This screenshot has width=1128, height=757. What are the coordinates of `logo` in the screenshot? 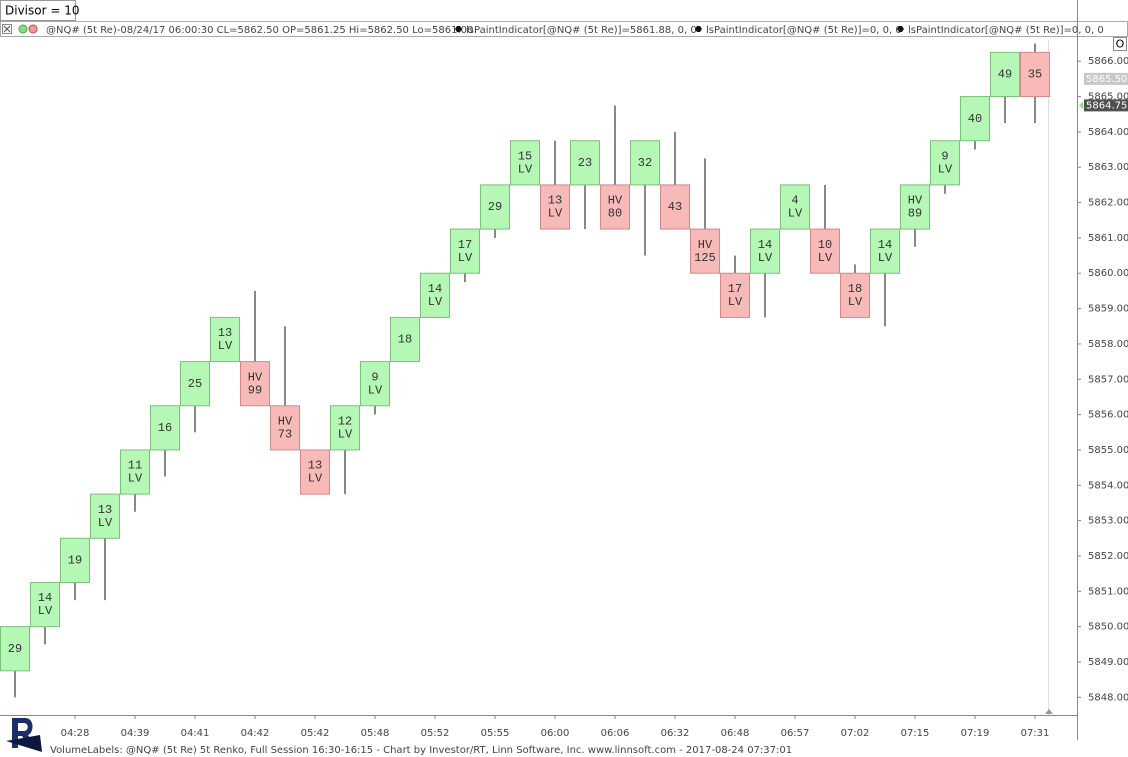 It's located at (24, 735).